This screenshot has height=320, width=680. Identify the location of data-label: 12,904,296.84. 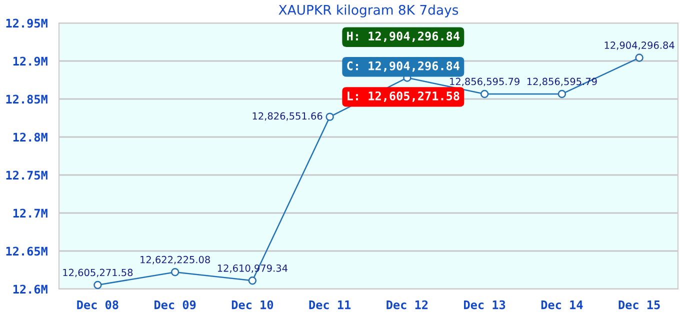
(639, 46).